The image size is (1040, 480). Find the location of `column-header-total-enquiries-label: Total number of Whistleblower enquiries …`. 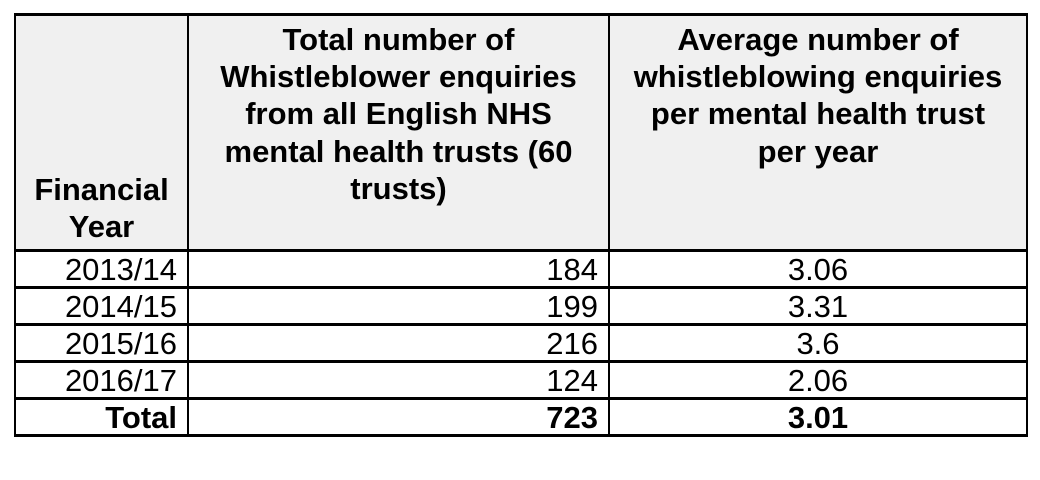

column-header-total-enquiries-label: Total number of Whistleblower enquiries … is located at coordinates (398, 114).